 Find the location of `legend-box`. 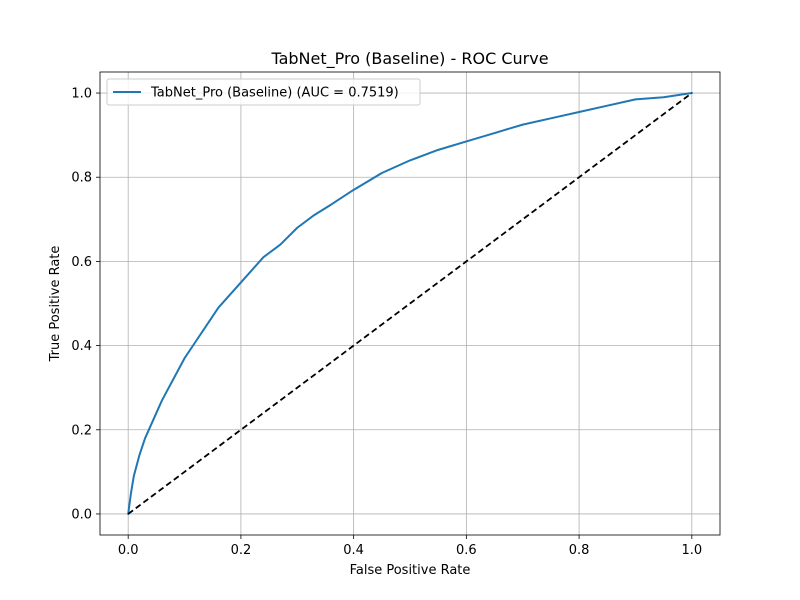

legend-box is located at coordinates (263, 92).